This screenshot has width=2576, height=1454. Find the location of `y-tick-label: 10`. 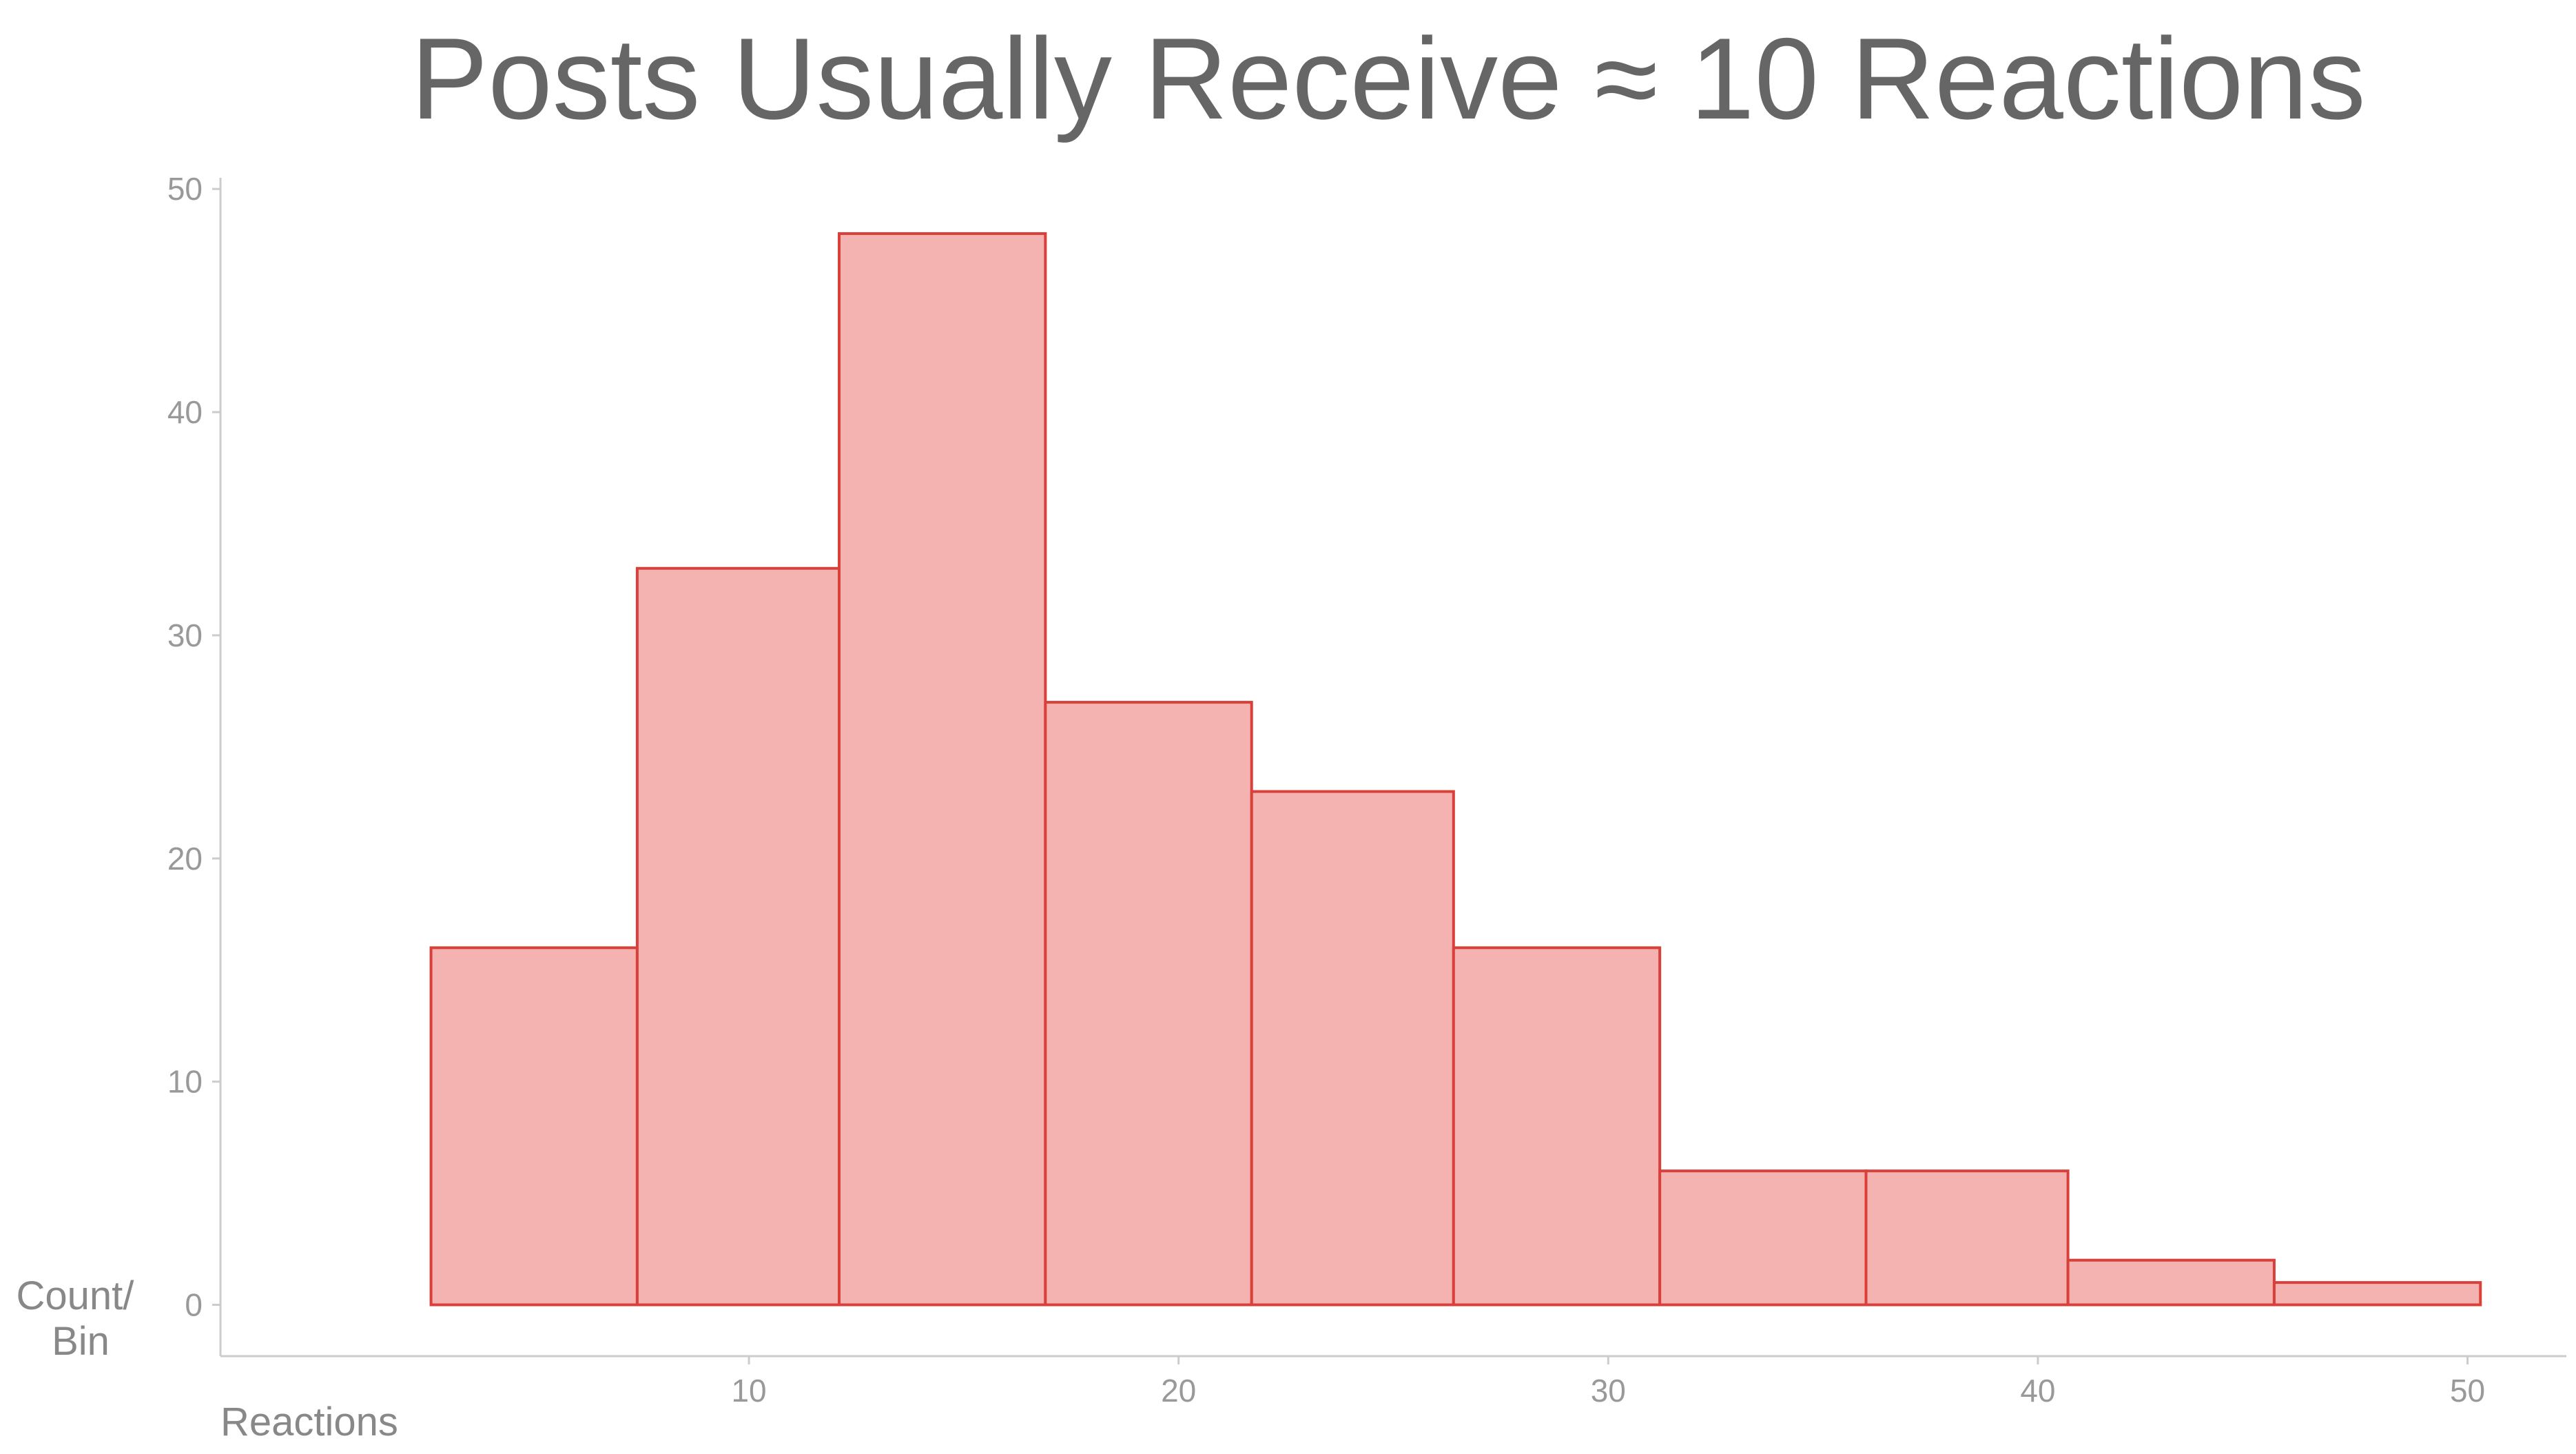

y-tick-label: 10 is located at coordinates (185, 1082).